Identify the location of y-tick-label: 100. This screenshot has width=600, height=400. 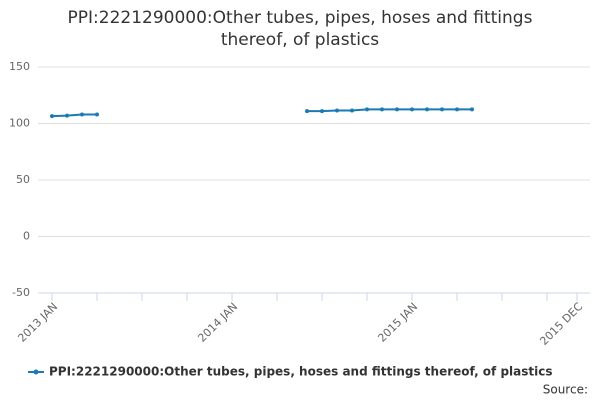
(19, 123).